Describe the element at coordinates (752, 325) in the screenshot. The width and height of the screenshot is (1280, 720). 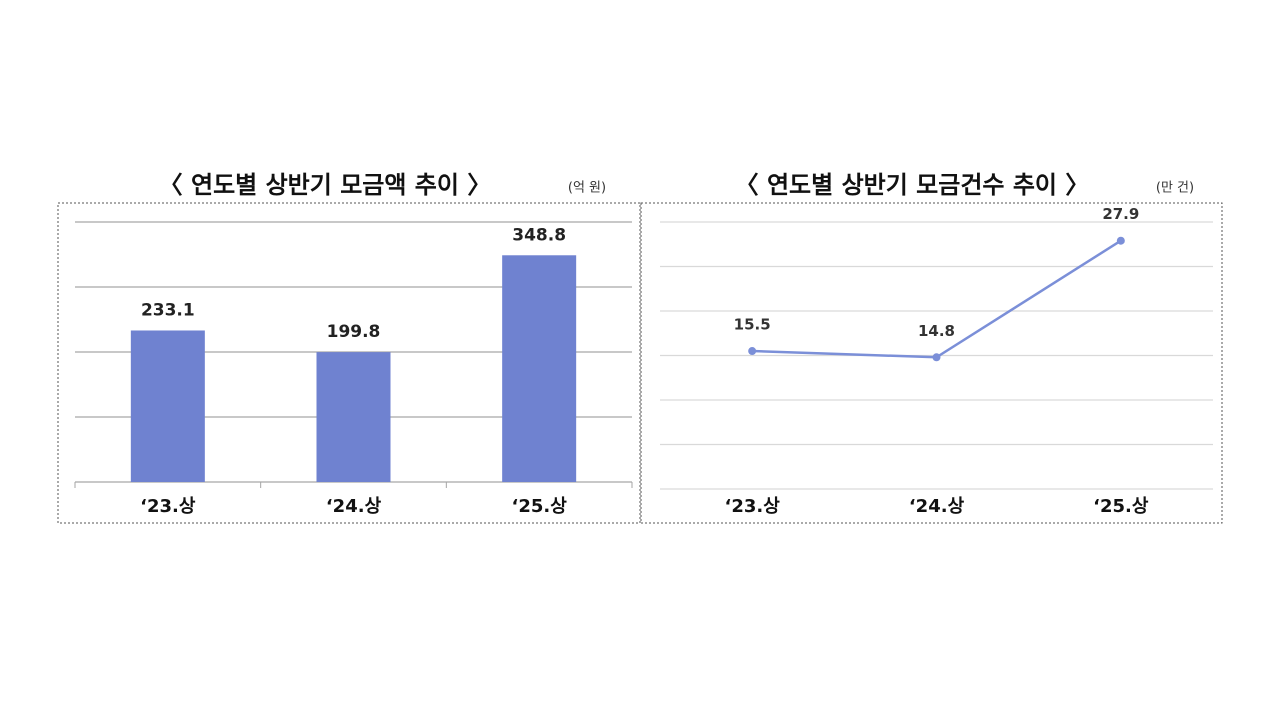
I see `data-label: 15.5` at that location.